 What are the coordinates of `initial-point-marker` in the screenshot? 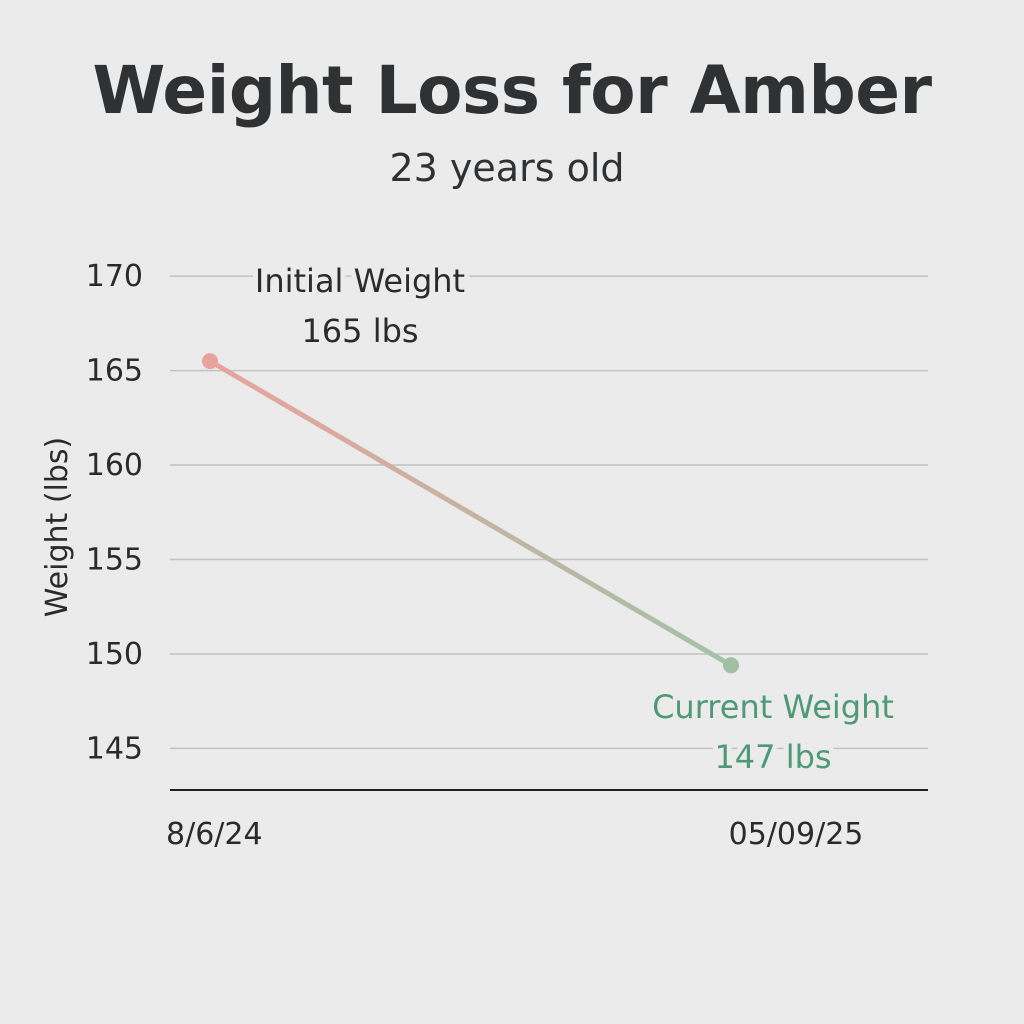 It's located at (210, 361).